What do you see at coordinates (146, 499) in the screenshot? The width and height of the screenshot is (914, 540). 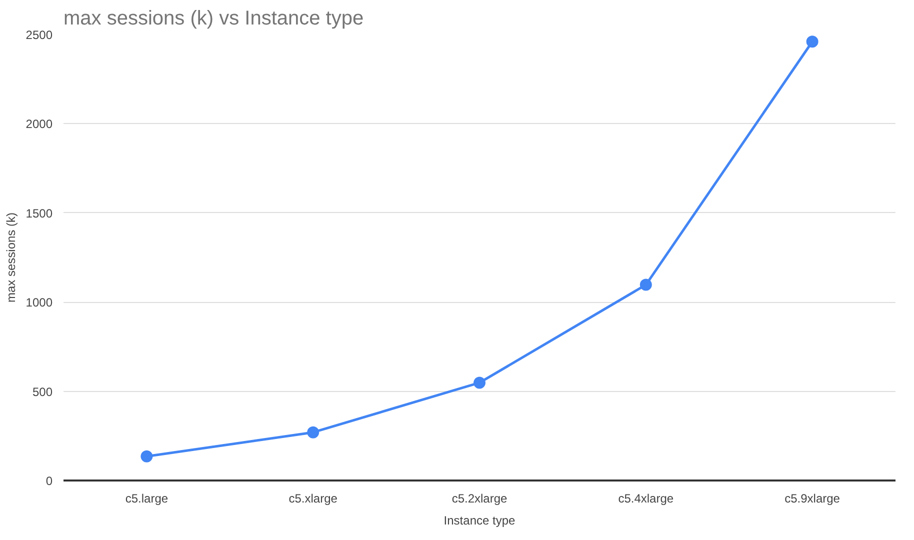 I see `x-tick-label: c5.large` at bounding box center [146, 499].